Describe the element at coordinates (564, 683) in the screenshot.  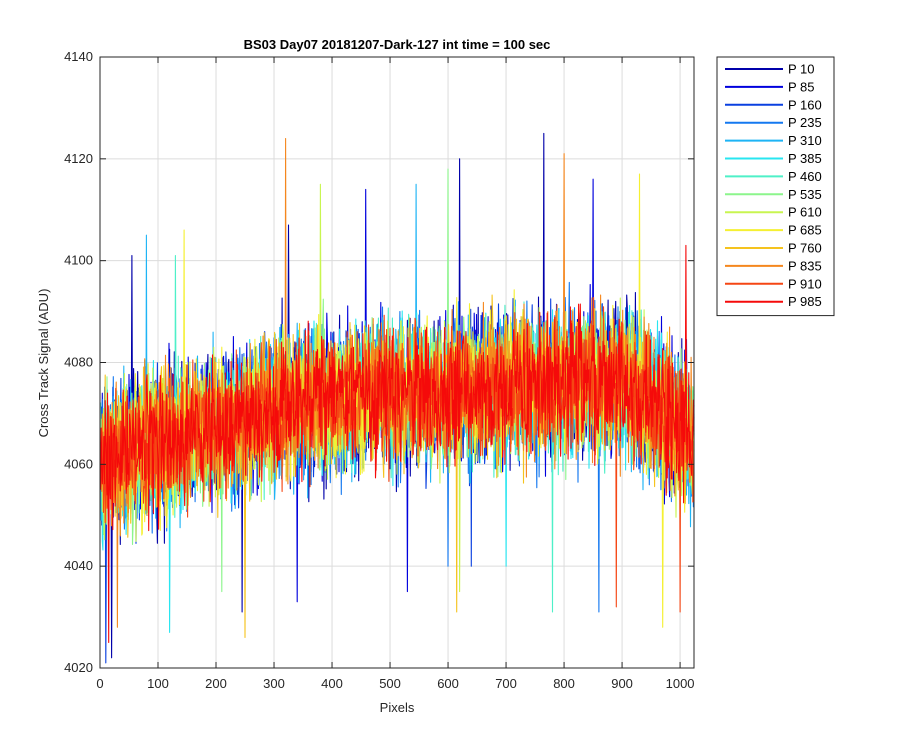
I see `x-tick-label: 800` at that location.